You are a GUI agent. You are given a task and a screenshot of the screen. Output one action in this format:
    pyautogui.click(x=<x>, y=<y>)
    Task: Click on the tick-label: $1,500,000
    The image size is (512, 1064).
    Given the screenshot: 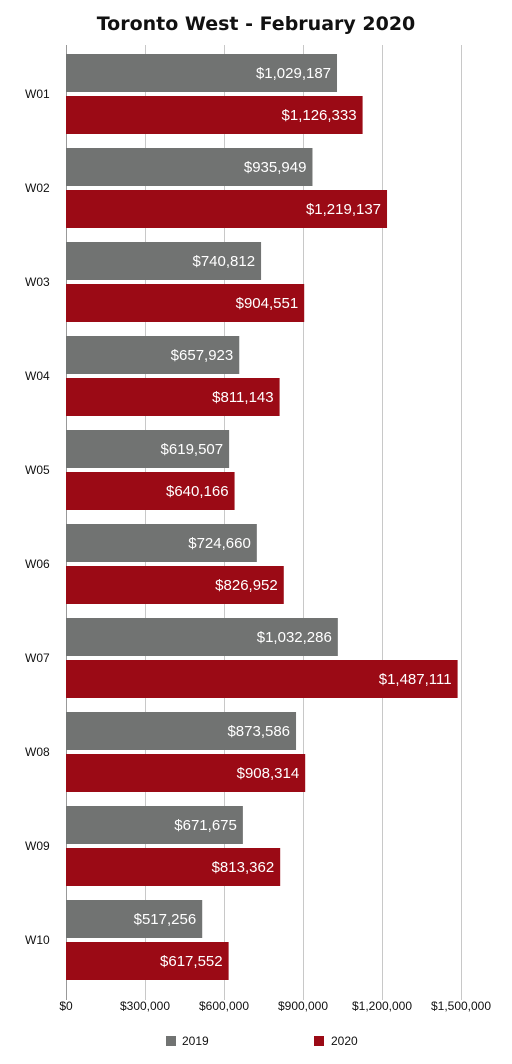 What is the action you would take?
    pyautogui.click(x=461, y=1006)
    